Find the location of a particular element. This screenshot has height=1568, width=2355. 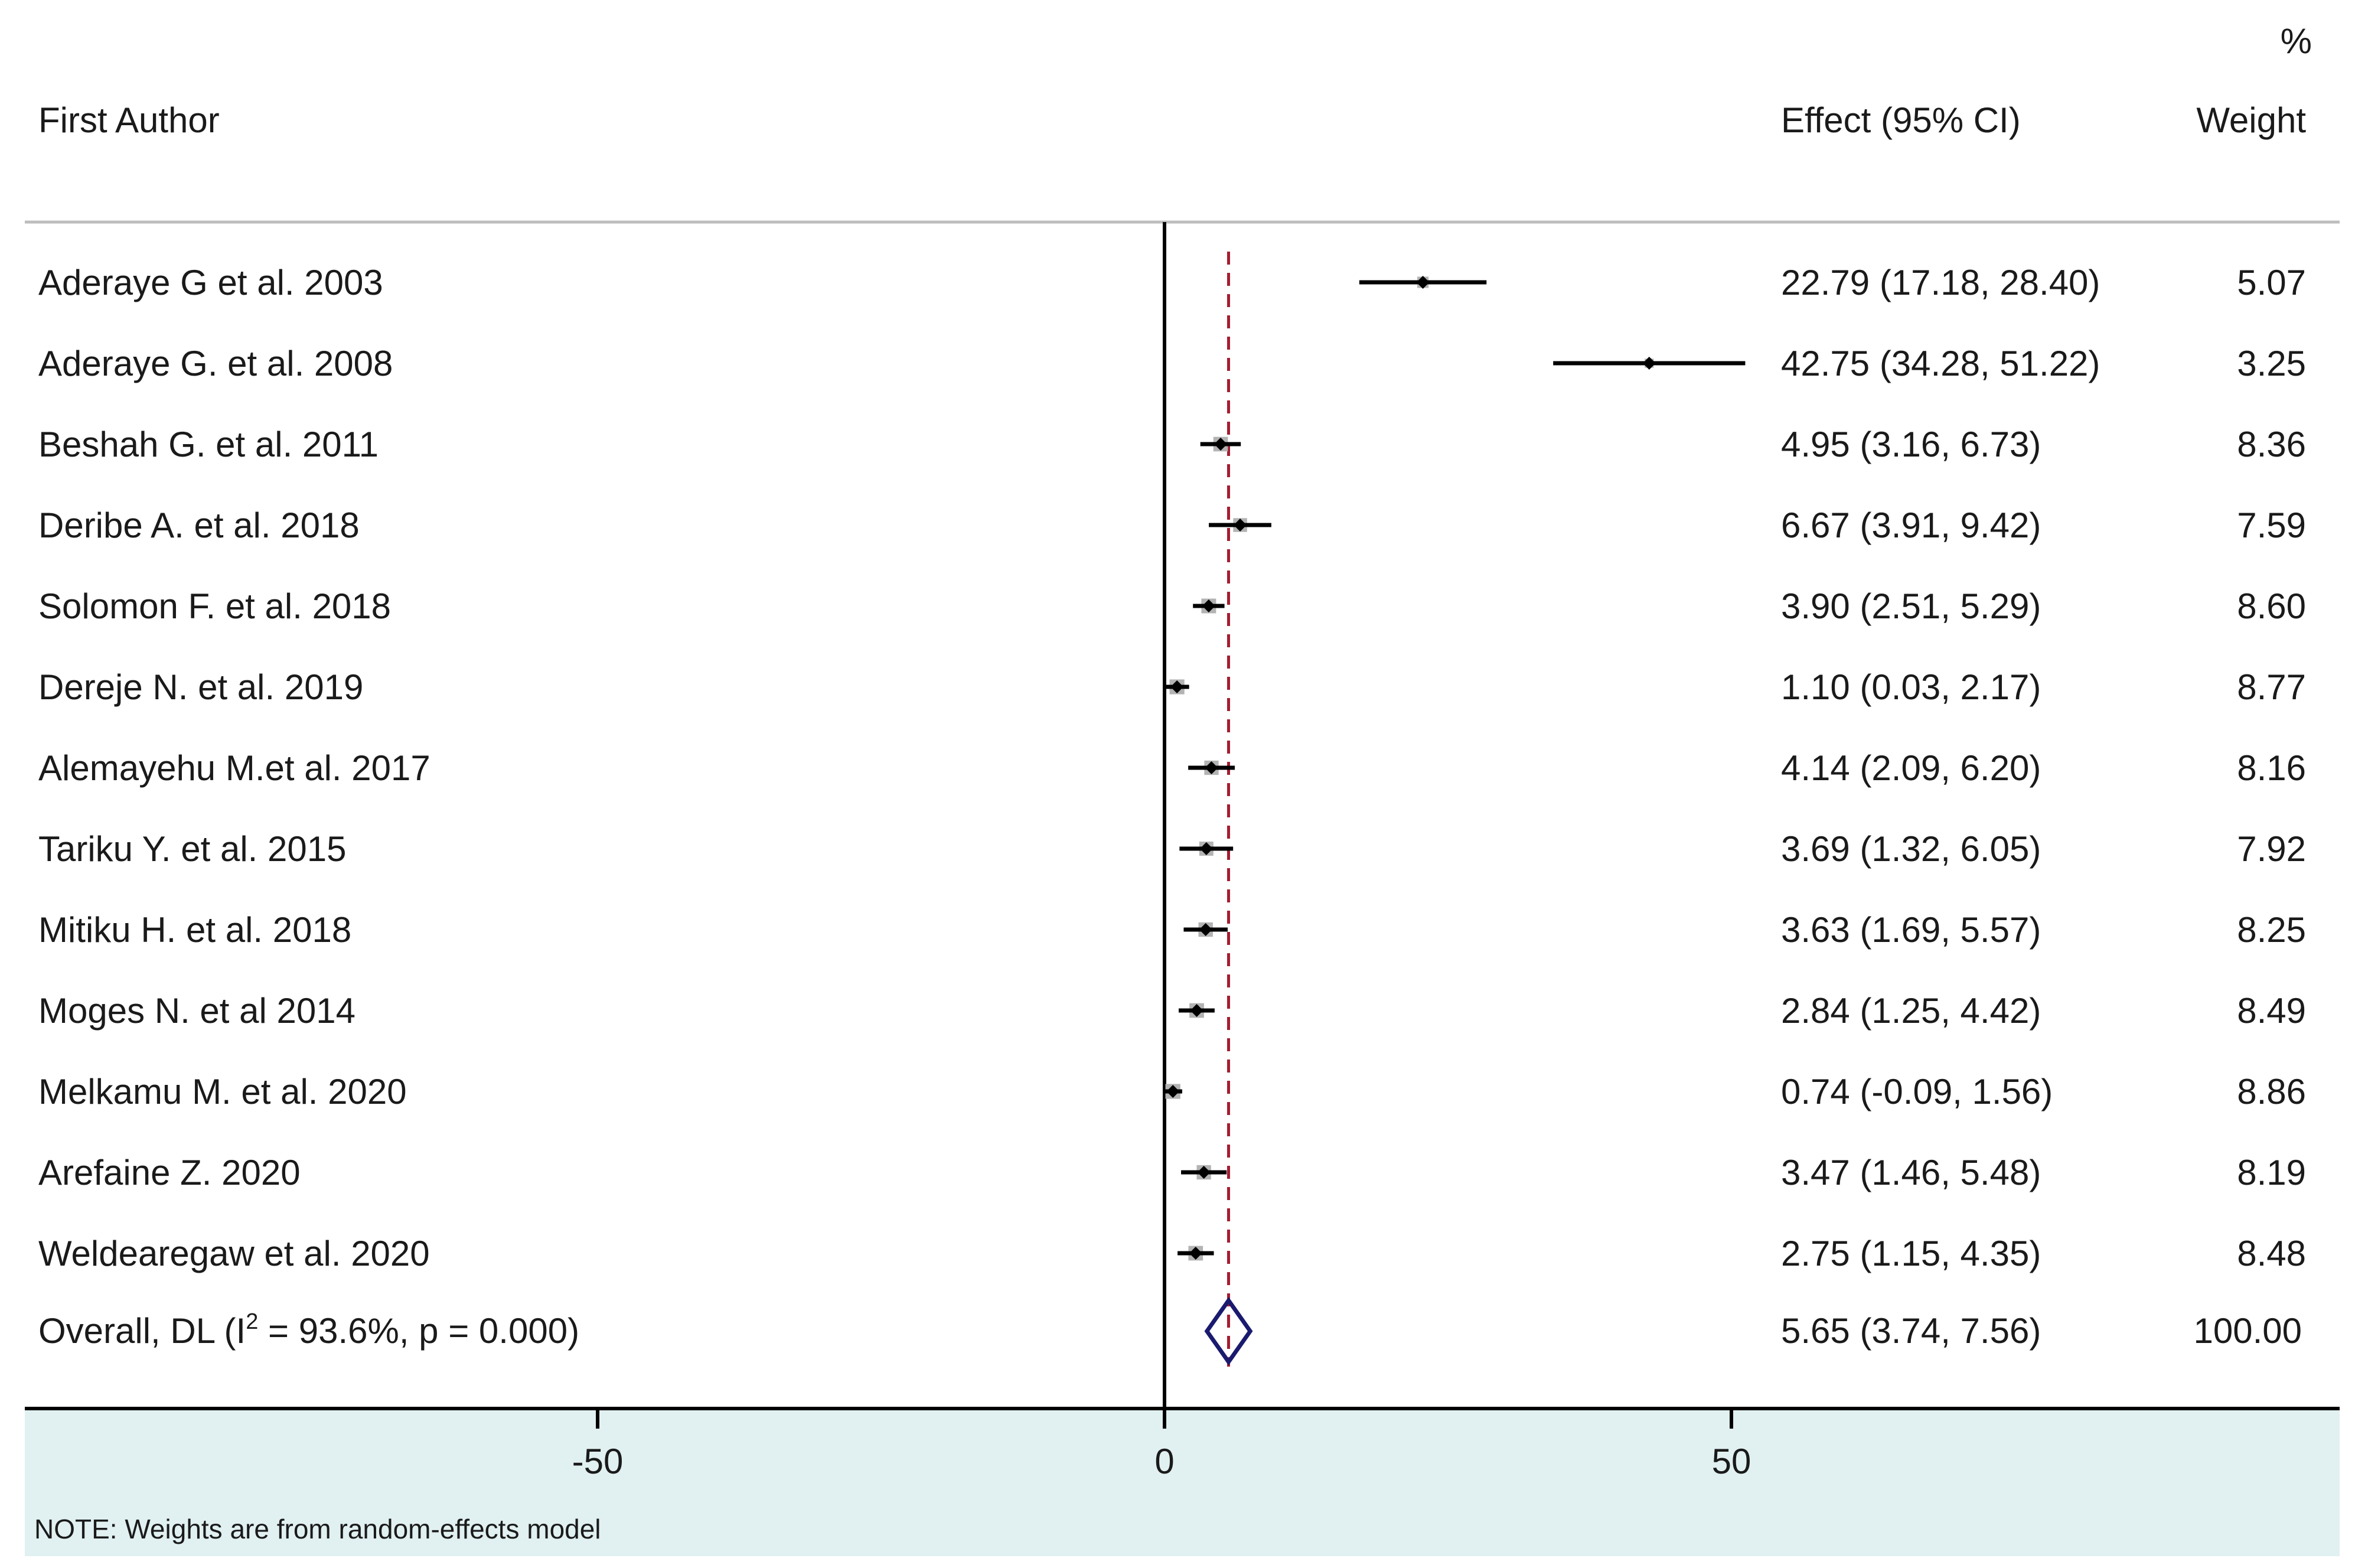

study-weight-text: 5.07 is located at coordinates (2271, 282).